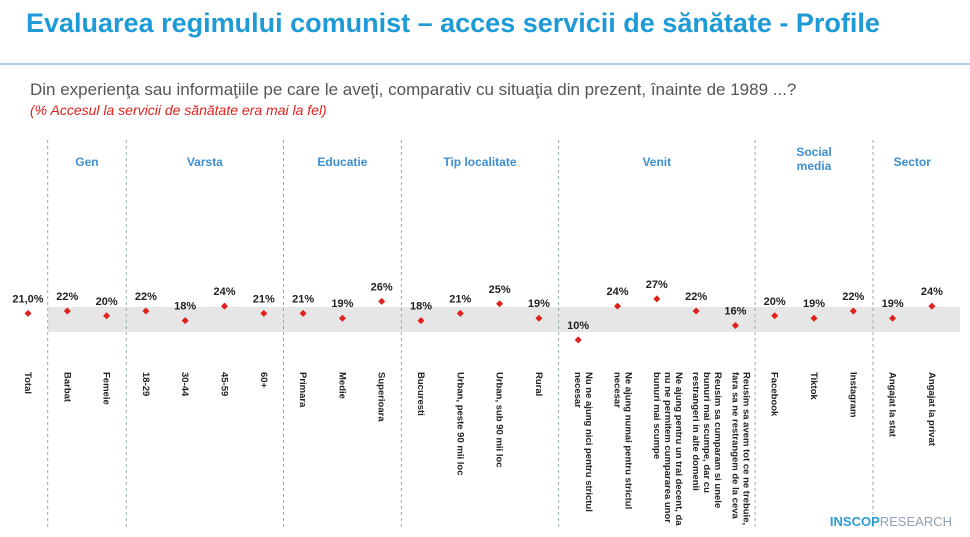 This screenshot has height=537, width=970. I want to click on logo-brand: INSCOP, so click(854, 521).